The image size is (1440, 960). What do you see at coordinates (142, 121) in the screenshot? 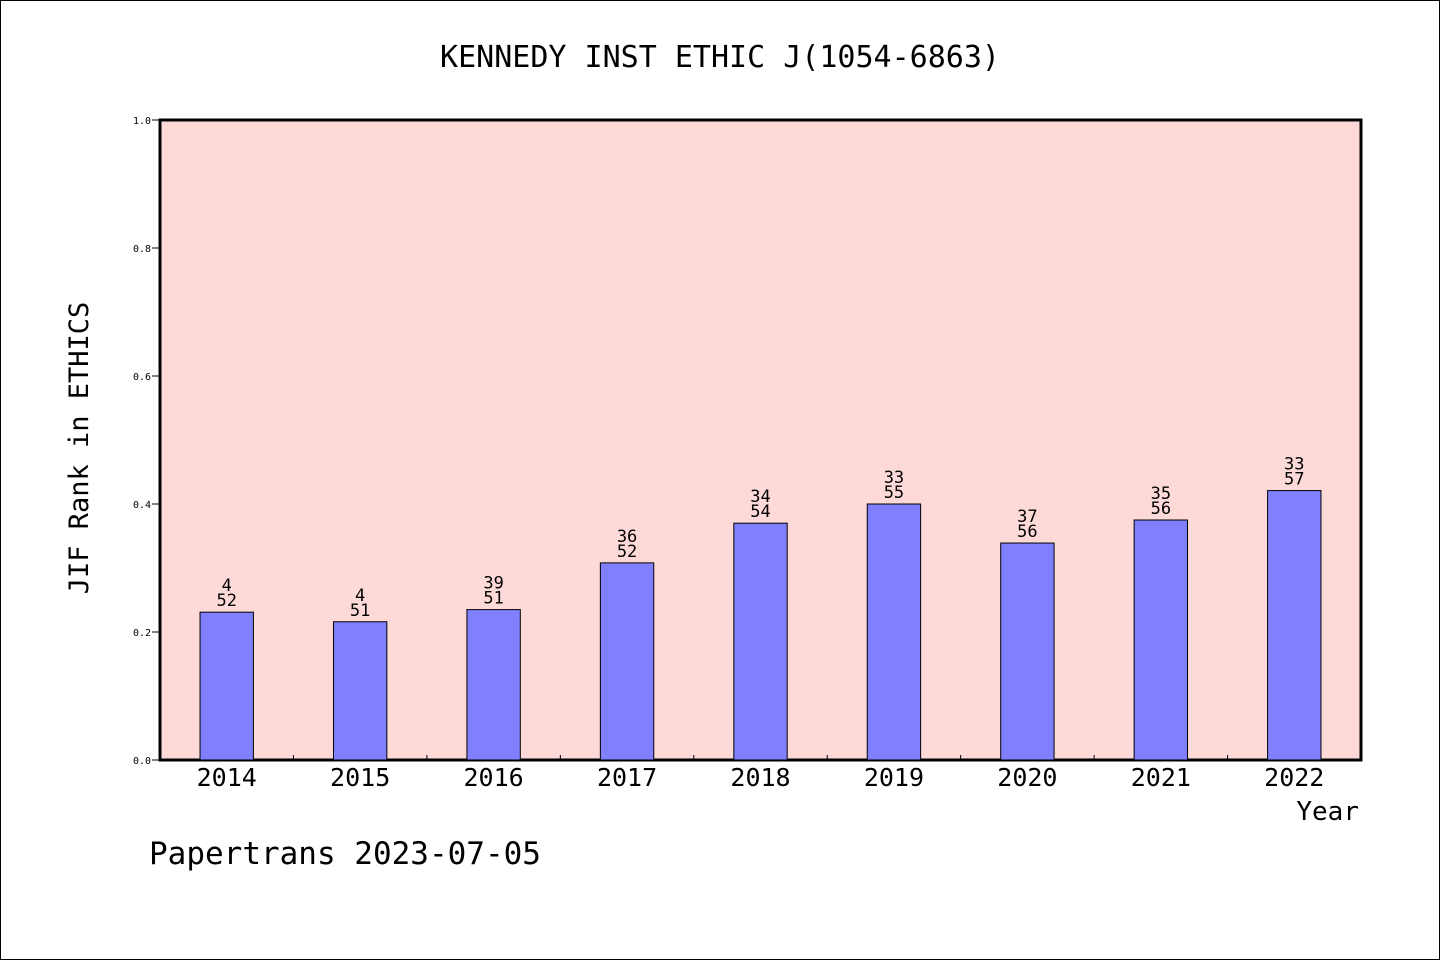
I see `y-tick-label: 1.0` at bounding box center [142, 121].